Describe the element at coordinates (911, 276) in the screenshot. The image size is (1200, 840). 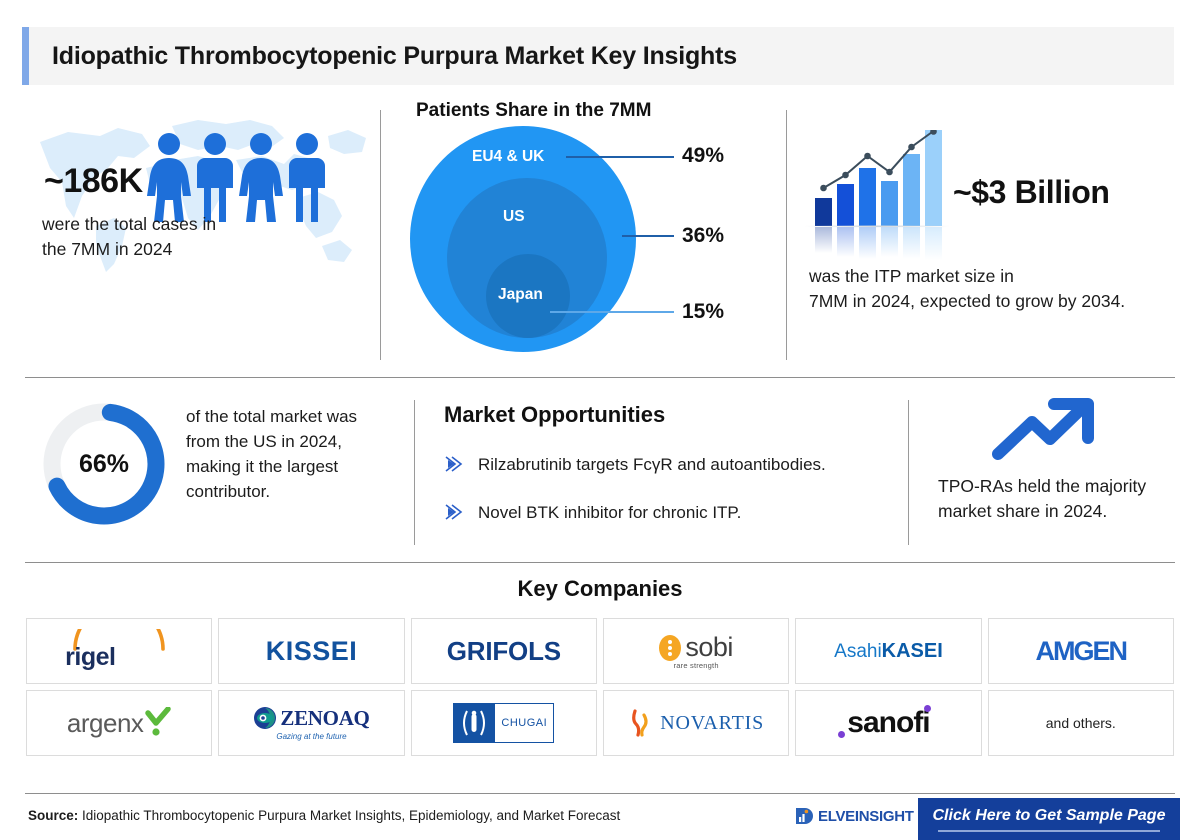
I see `market-size-caption-line1: was the ITP market size in` at that location.